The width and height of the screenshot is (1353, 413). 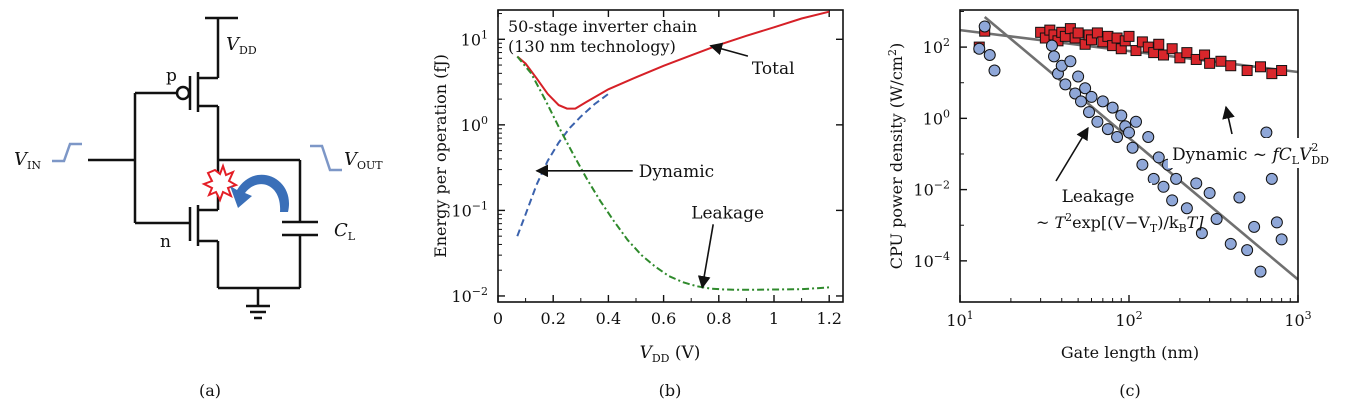 I want to click on caption-a: (a), so click(x=210, y=390).